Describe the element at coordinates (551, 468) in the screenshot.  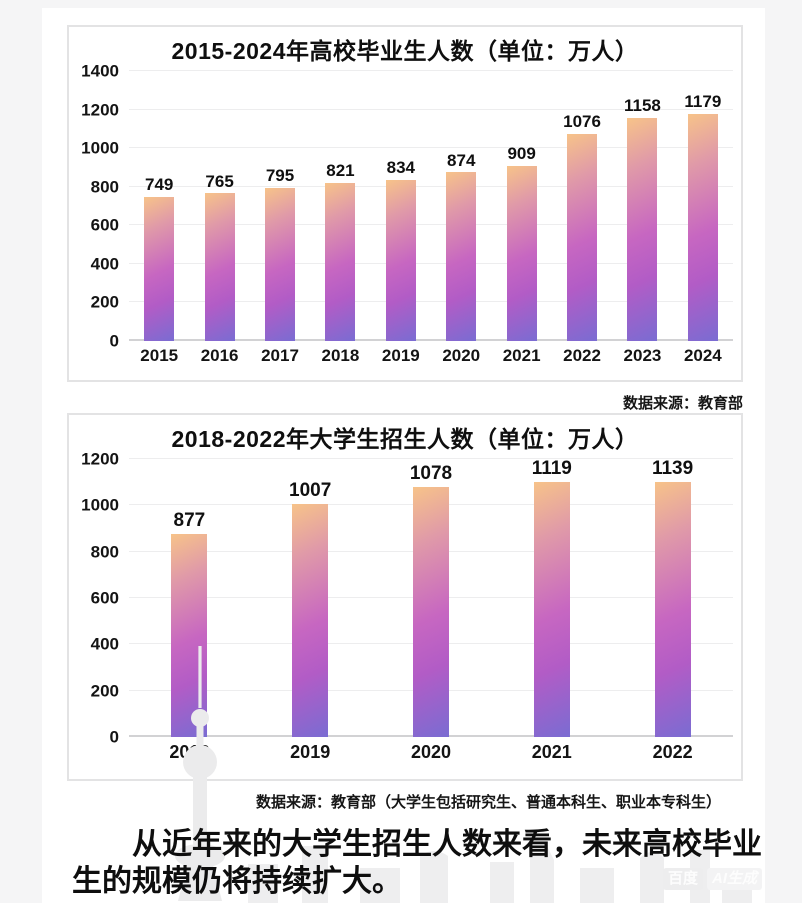
I see `bar-value-label: 1119` at that location.